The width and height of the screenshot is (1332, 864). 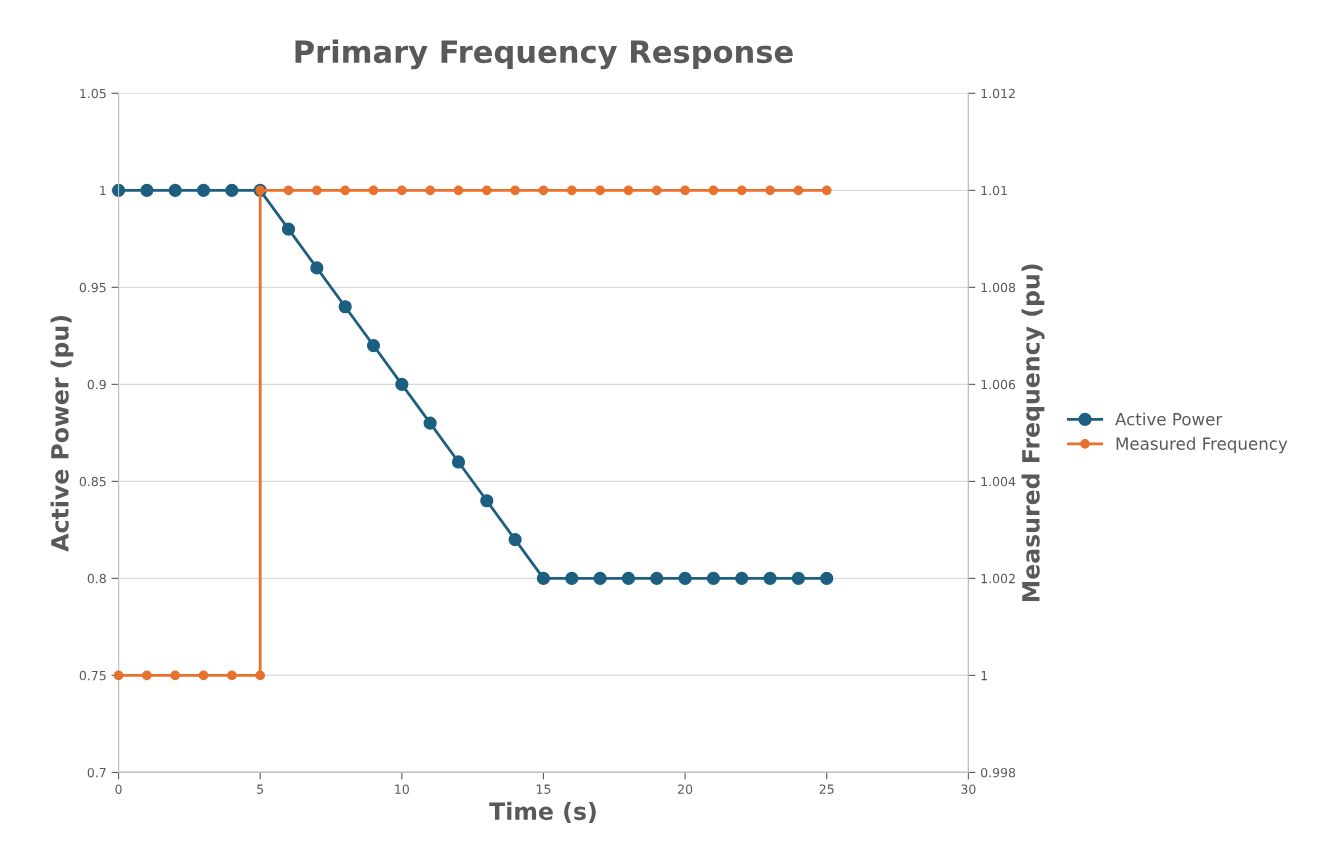 I want to click on x-tick-label: 10, so click(x=402, y=789).